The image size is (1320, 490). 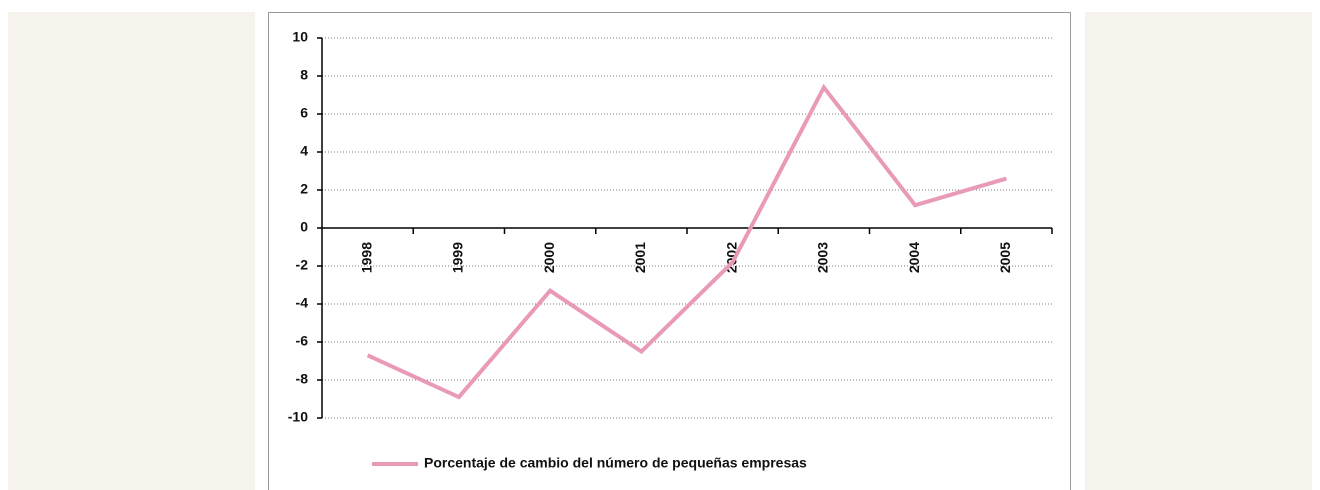 I want to click on y-tick-label: 2, so click(x=304, y=189).